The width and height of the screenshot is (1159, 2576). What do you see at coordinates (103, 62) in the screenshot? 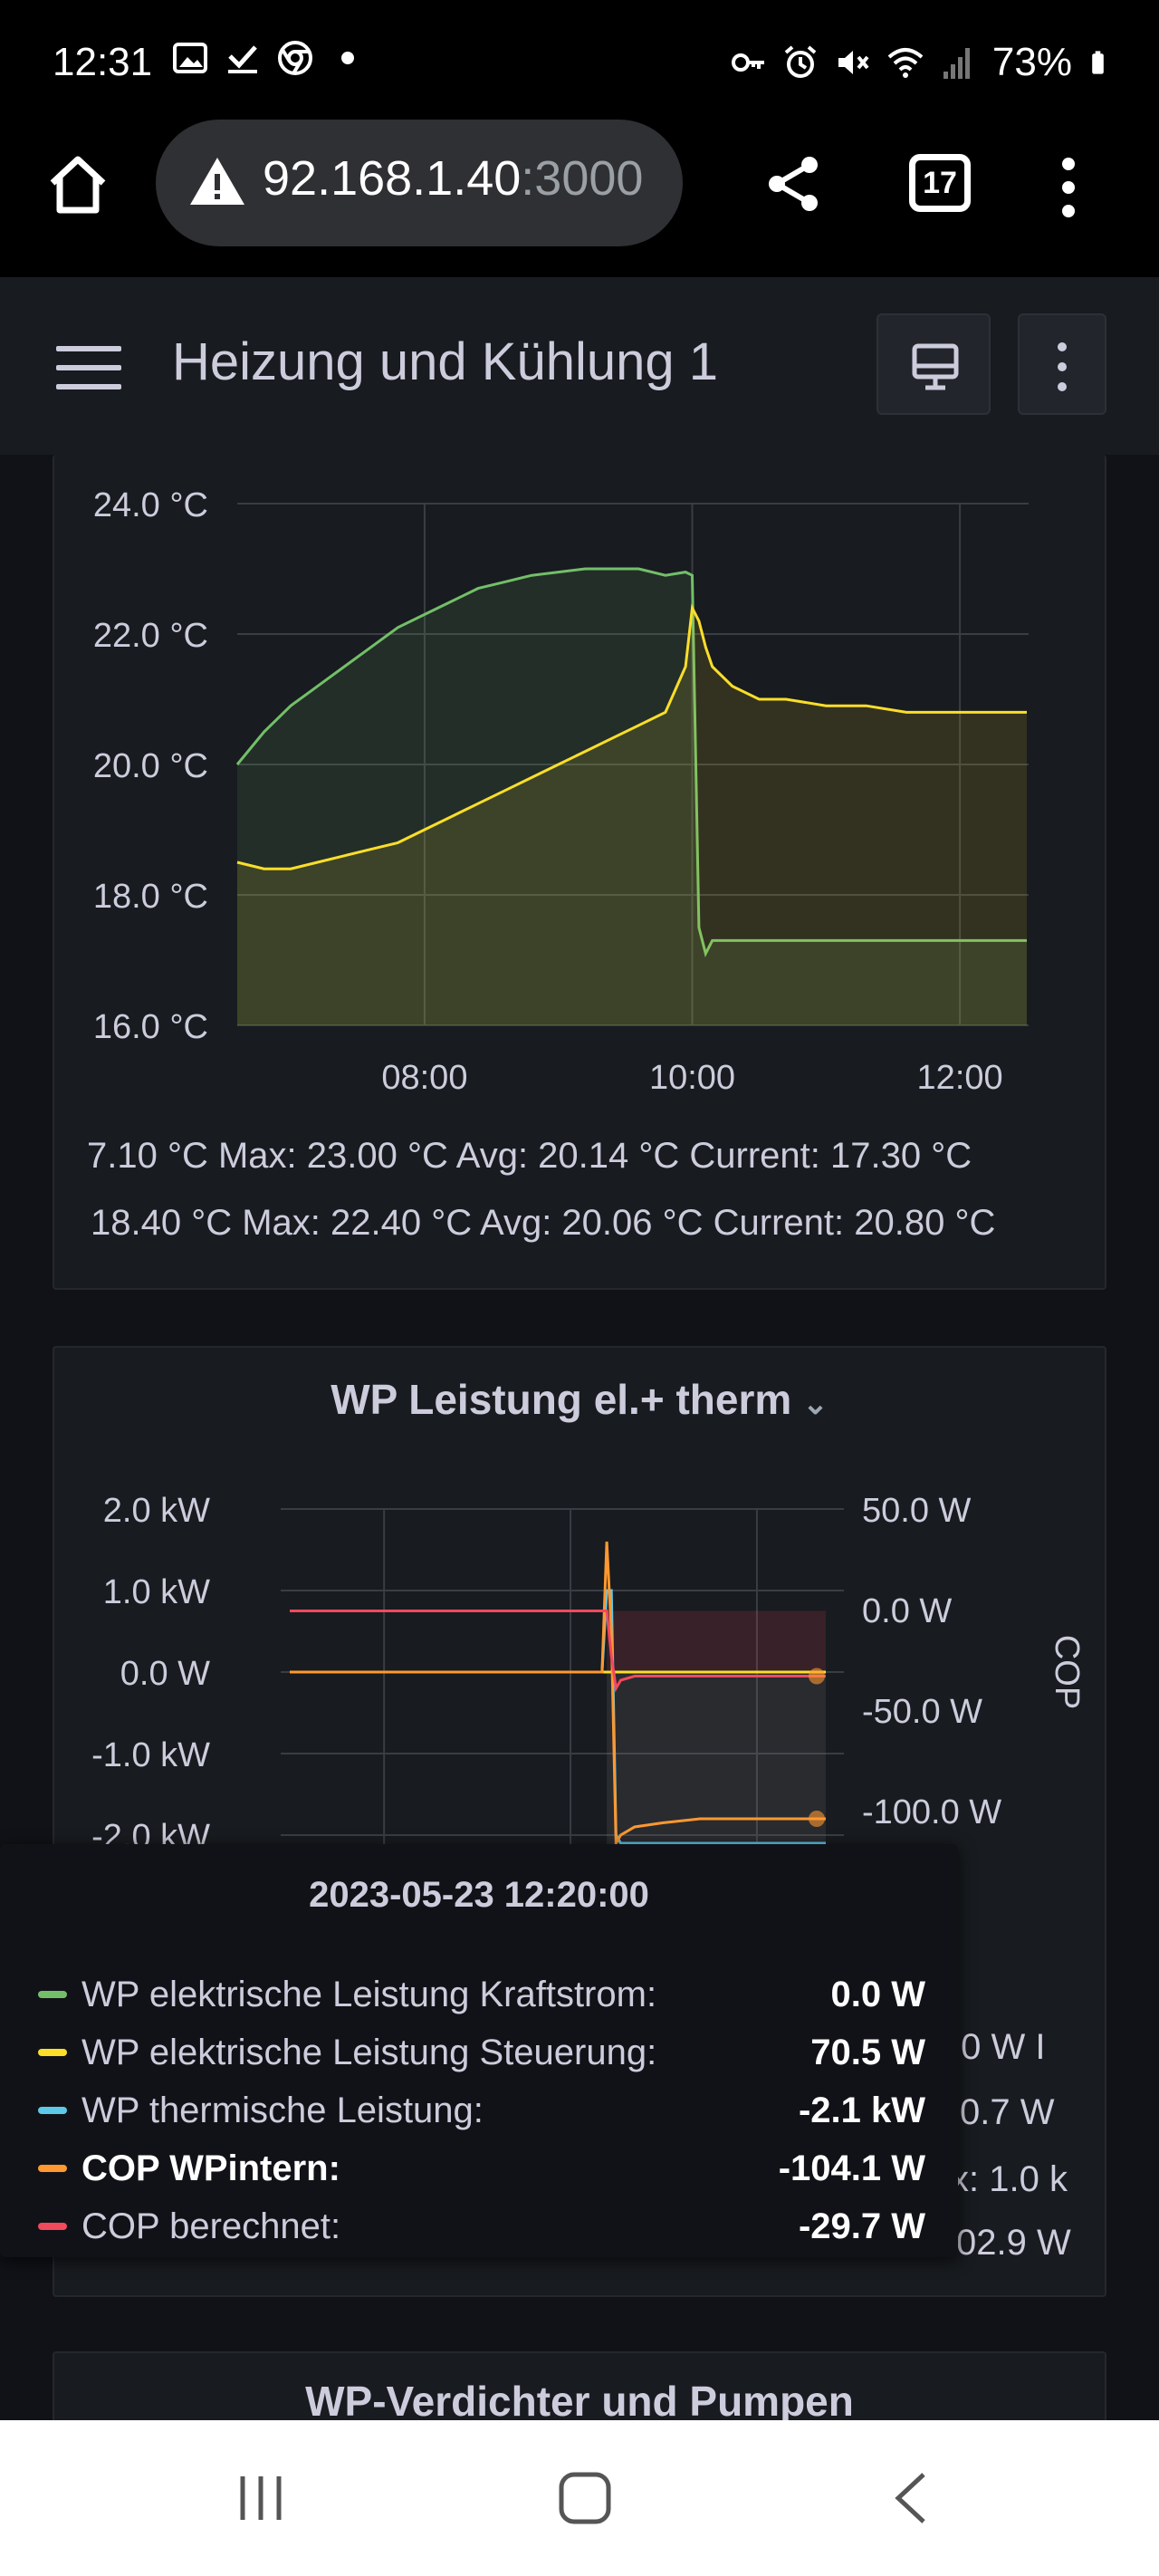
I see `status-time: 12:31` at bounding box center [103, 62].